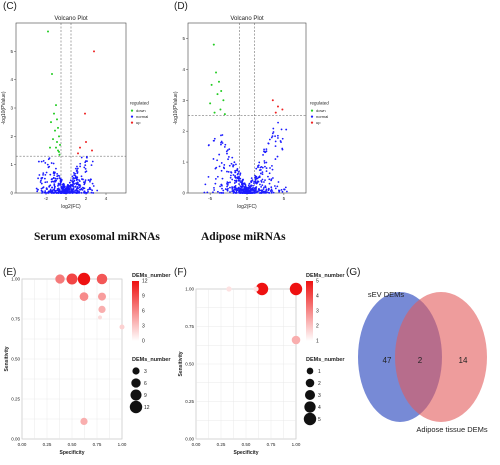 The height and width of the screenshot is (465, 500). Describe the element at coordinates (247, 108) in the screenshot. I see `plot-frame` at that location.